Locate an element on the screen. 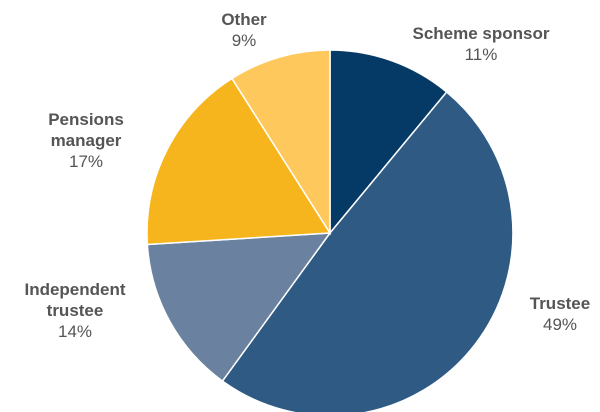 The image size is (600, 412). slice-value-scheme: 11% is located at coordinates (481, 54).